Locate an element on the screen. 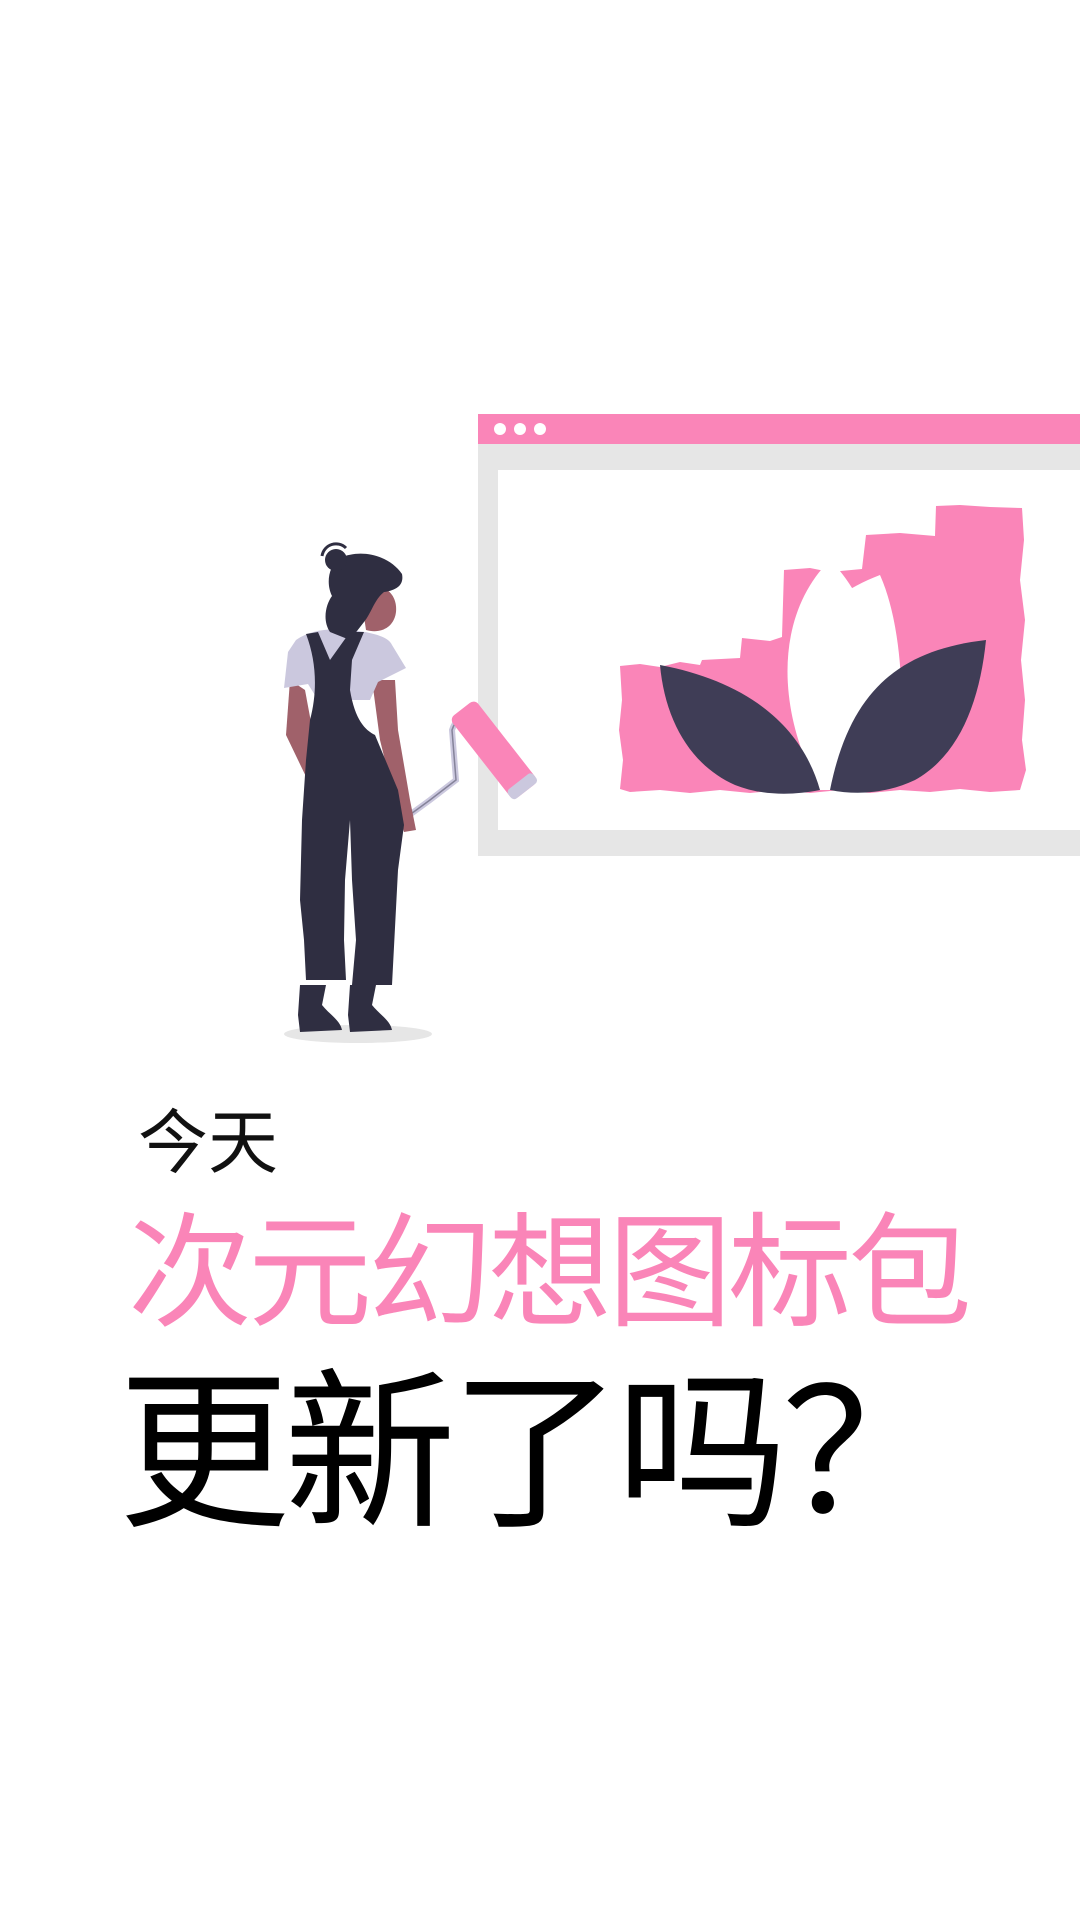 The height and width of the screenshot is (1920, 1080). woman-figure is located at coordinates (350, 787).